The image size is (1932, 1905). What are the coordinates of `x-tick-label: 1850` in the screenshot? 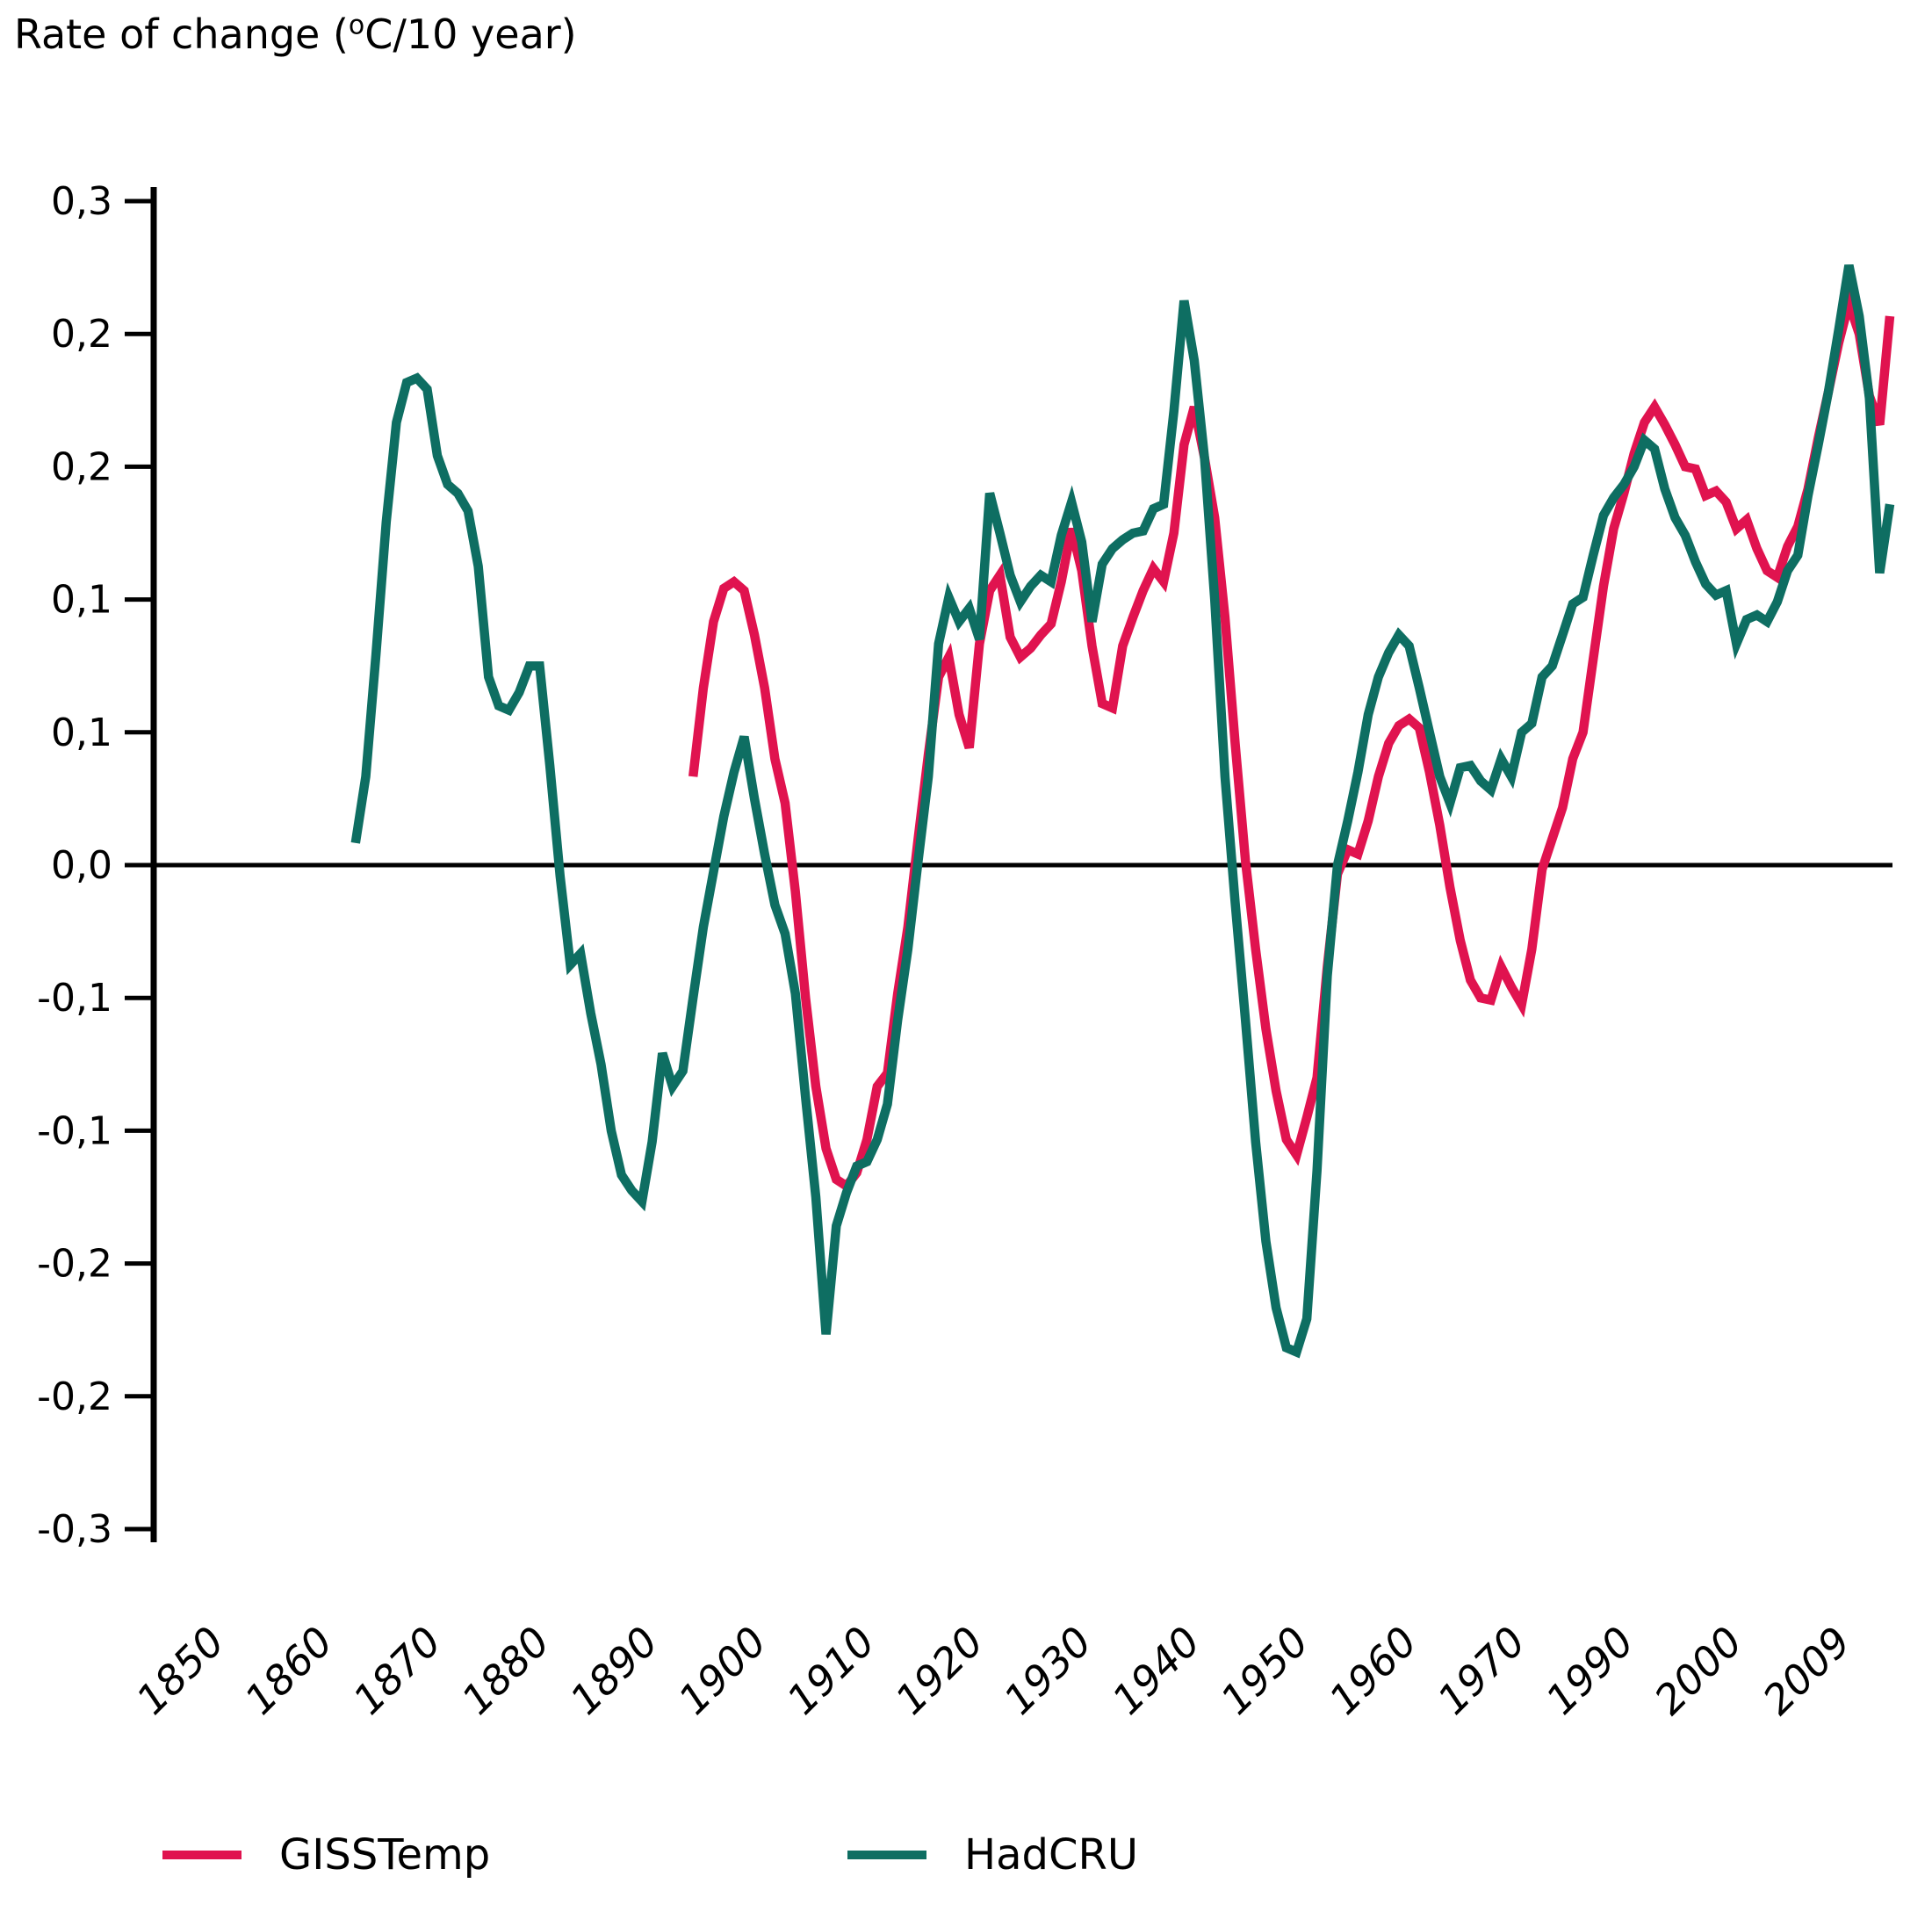 It's located at (181, 1671).